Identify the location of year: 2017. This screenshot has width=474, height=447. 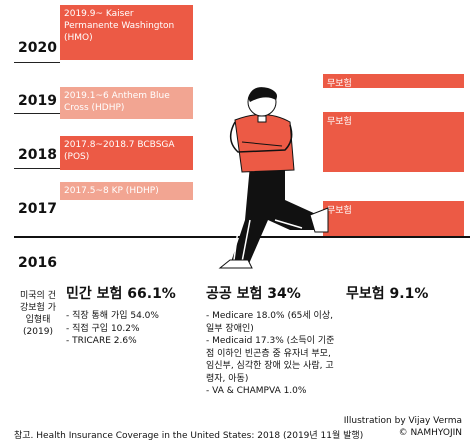
(37, 209).